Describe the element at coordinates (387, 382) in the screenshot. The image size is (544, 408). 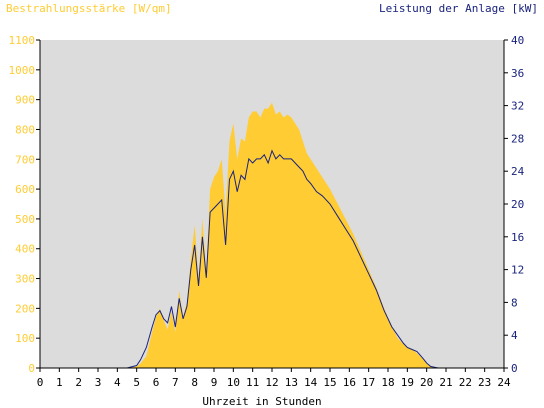
I see `x-tick-label: 18` at that location.